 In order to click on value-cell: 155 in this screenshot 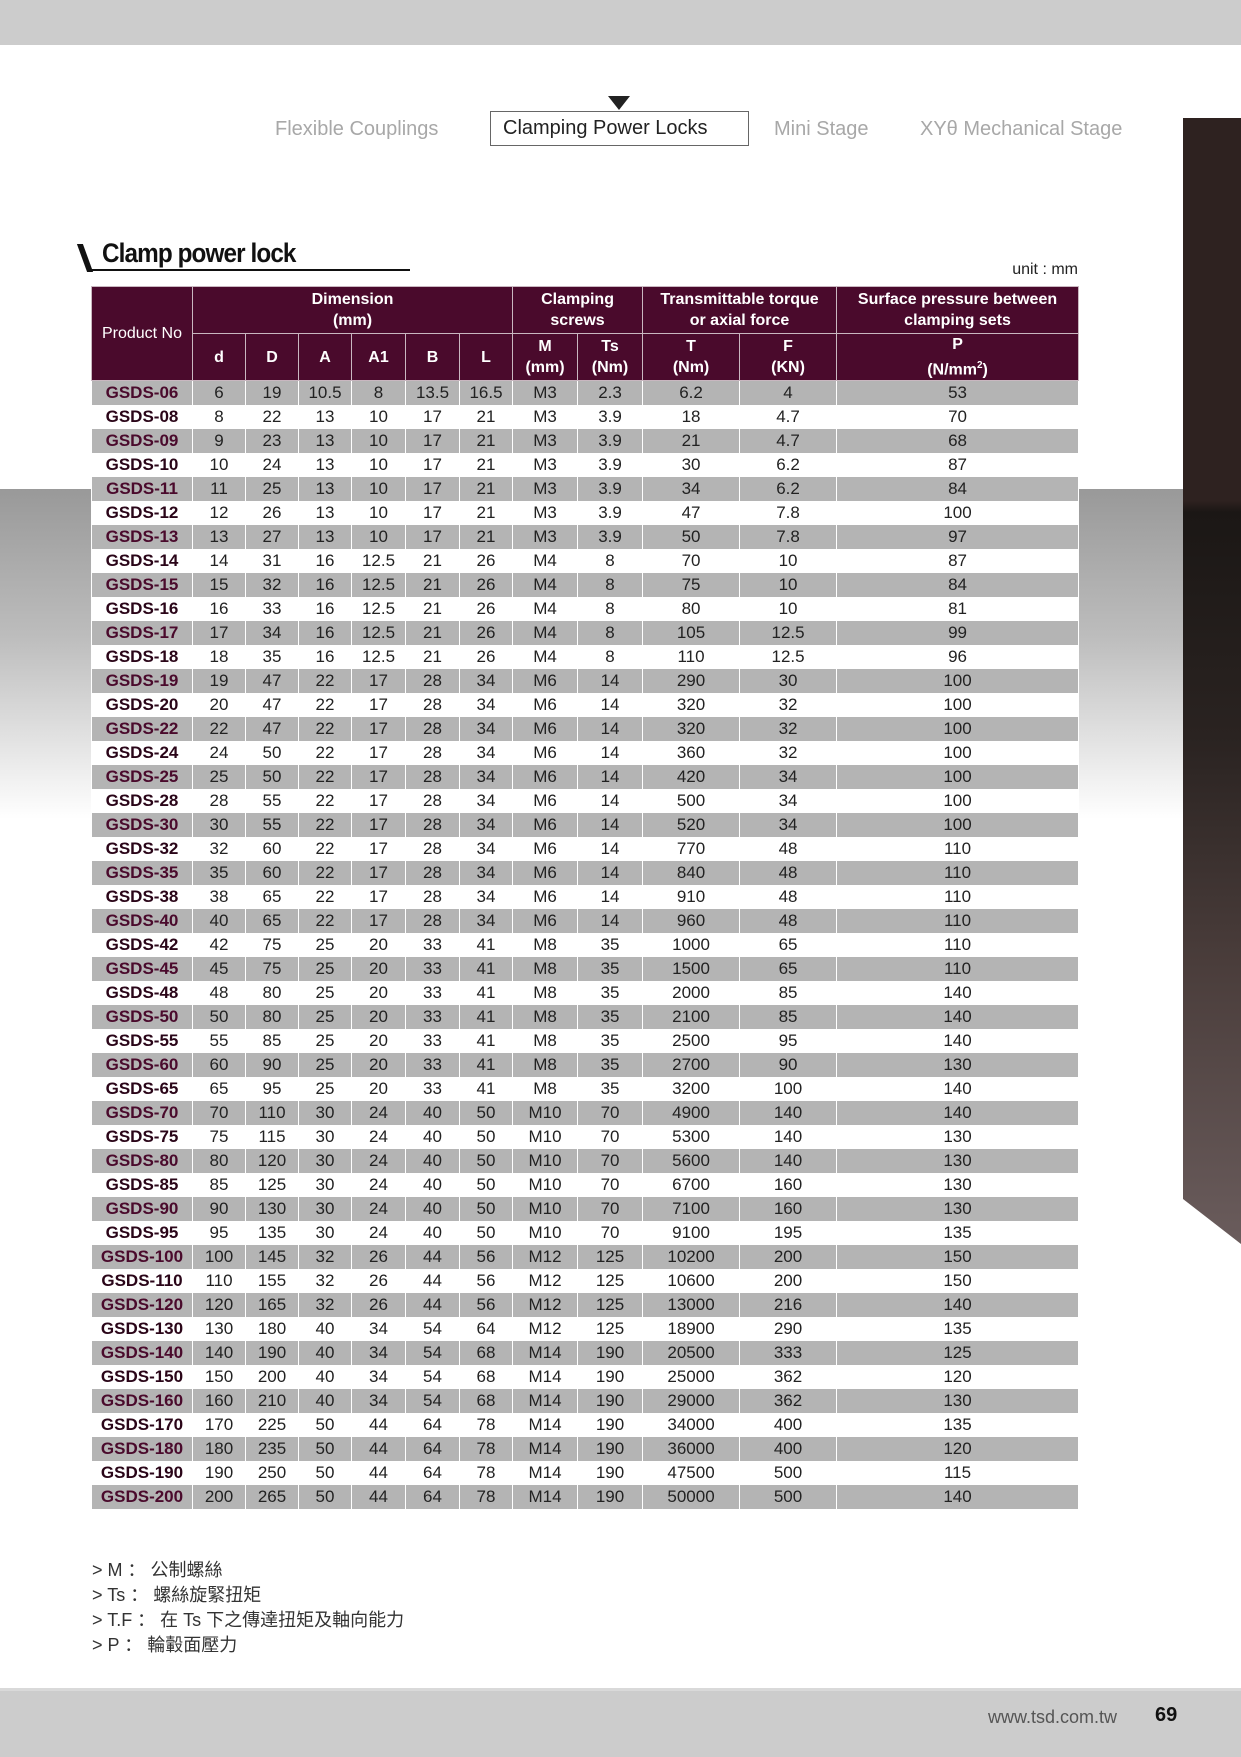, I will do `click(272, 1281)`.